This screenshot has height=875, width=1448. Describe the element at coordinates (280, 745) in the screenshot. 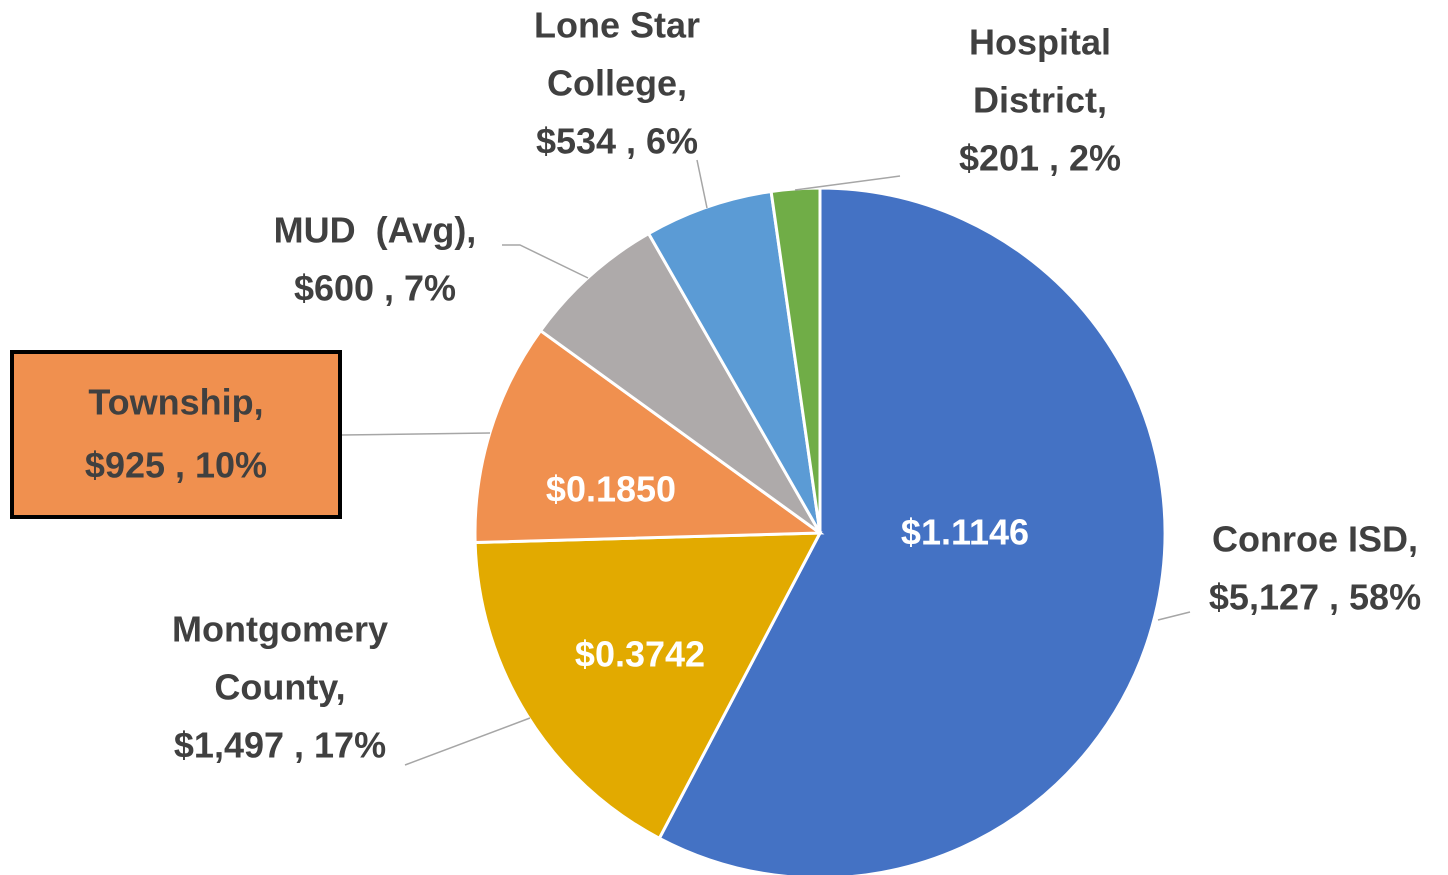

I see `data-label: $1,497 , 17%` at that location.